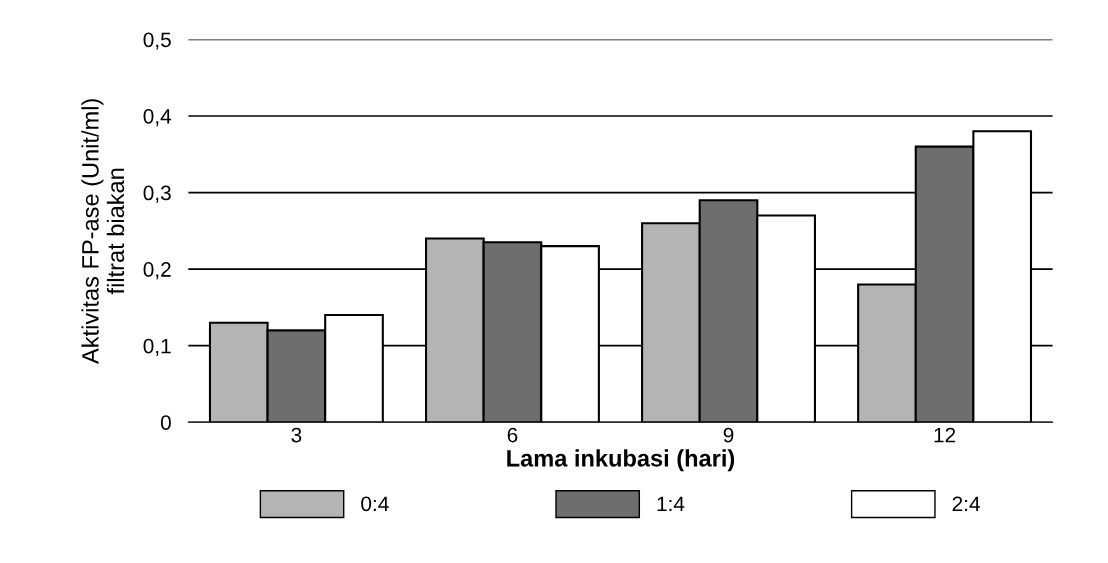 This screenshot has width=1108, height=563. I want to click on y-axis-title: Aktivitas FP-ase (Unit/ml) filtrat biakan, so click(103, 231).